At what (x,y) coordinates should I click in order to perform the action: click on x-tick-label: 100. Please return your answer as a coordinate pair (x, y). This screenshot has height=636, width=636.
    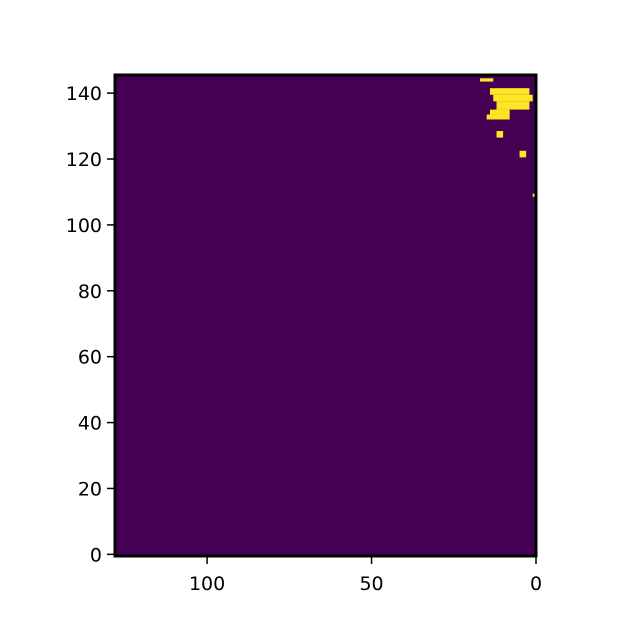
    Looking at the image, I should click on (207, 584).